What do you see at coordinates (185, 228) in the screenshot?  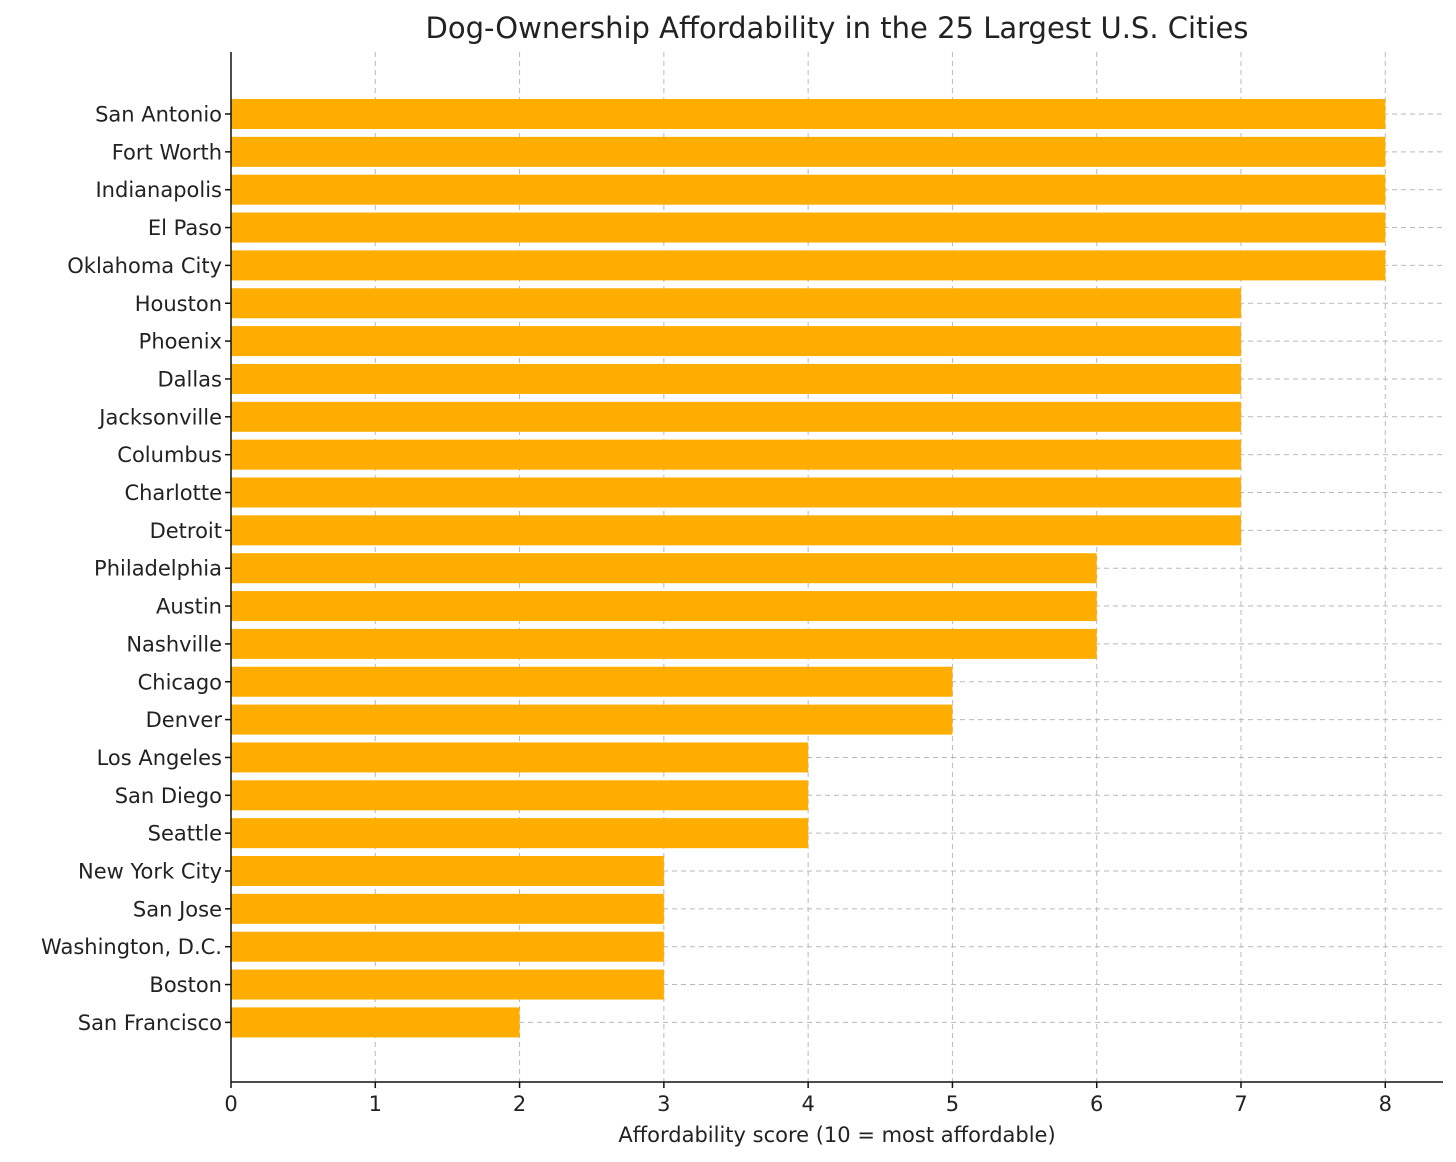 I see `y-tick-label: El Paso` at bounding box center [185, 228].